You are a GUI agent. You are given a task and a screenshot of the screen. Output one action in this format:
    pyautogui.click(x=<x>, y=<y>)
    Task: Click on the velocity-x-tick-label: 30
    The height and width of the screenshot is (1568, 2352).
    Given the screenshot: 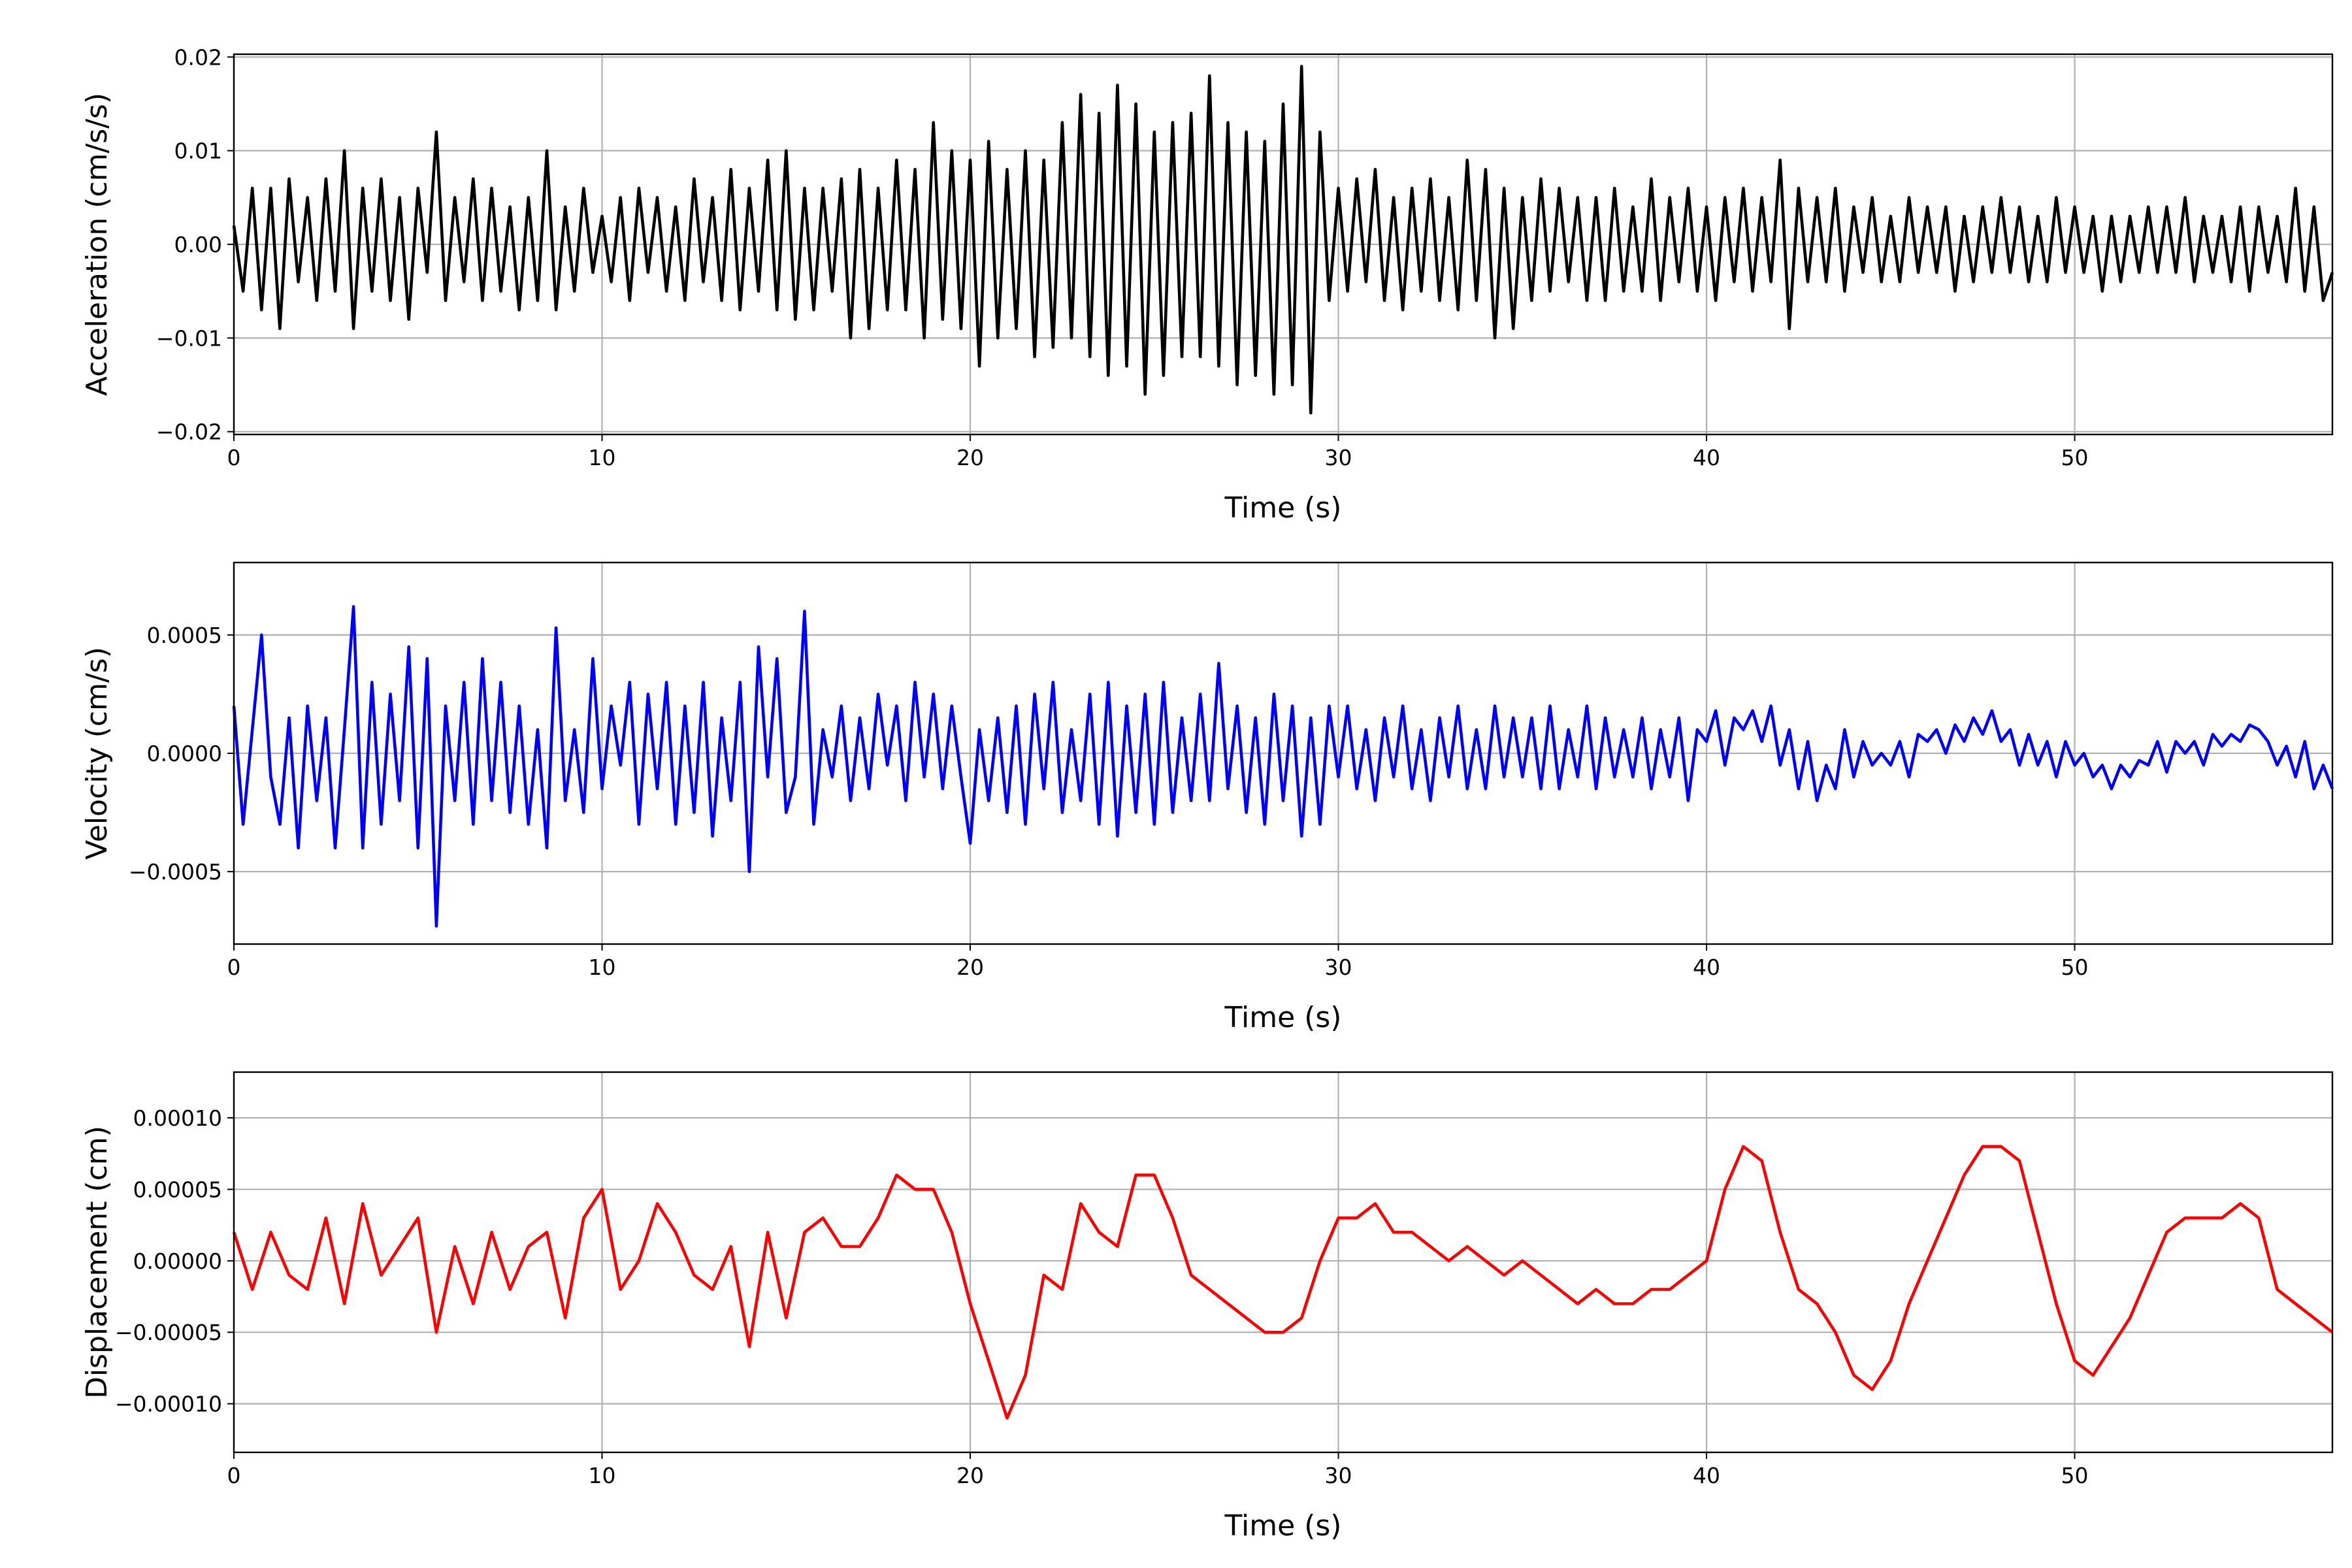 What is the action you would take?
    pyautogui.click(x=1338, y=967)
    